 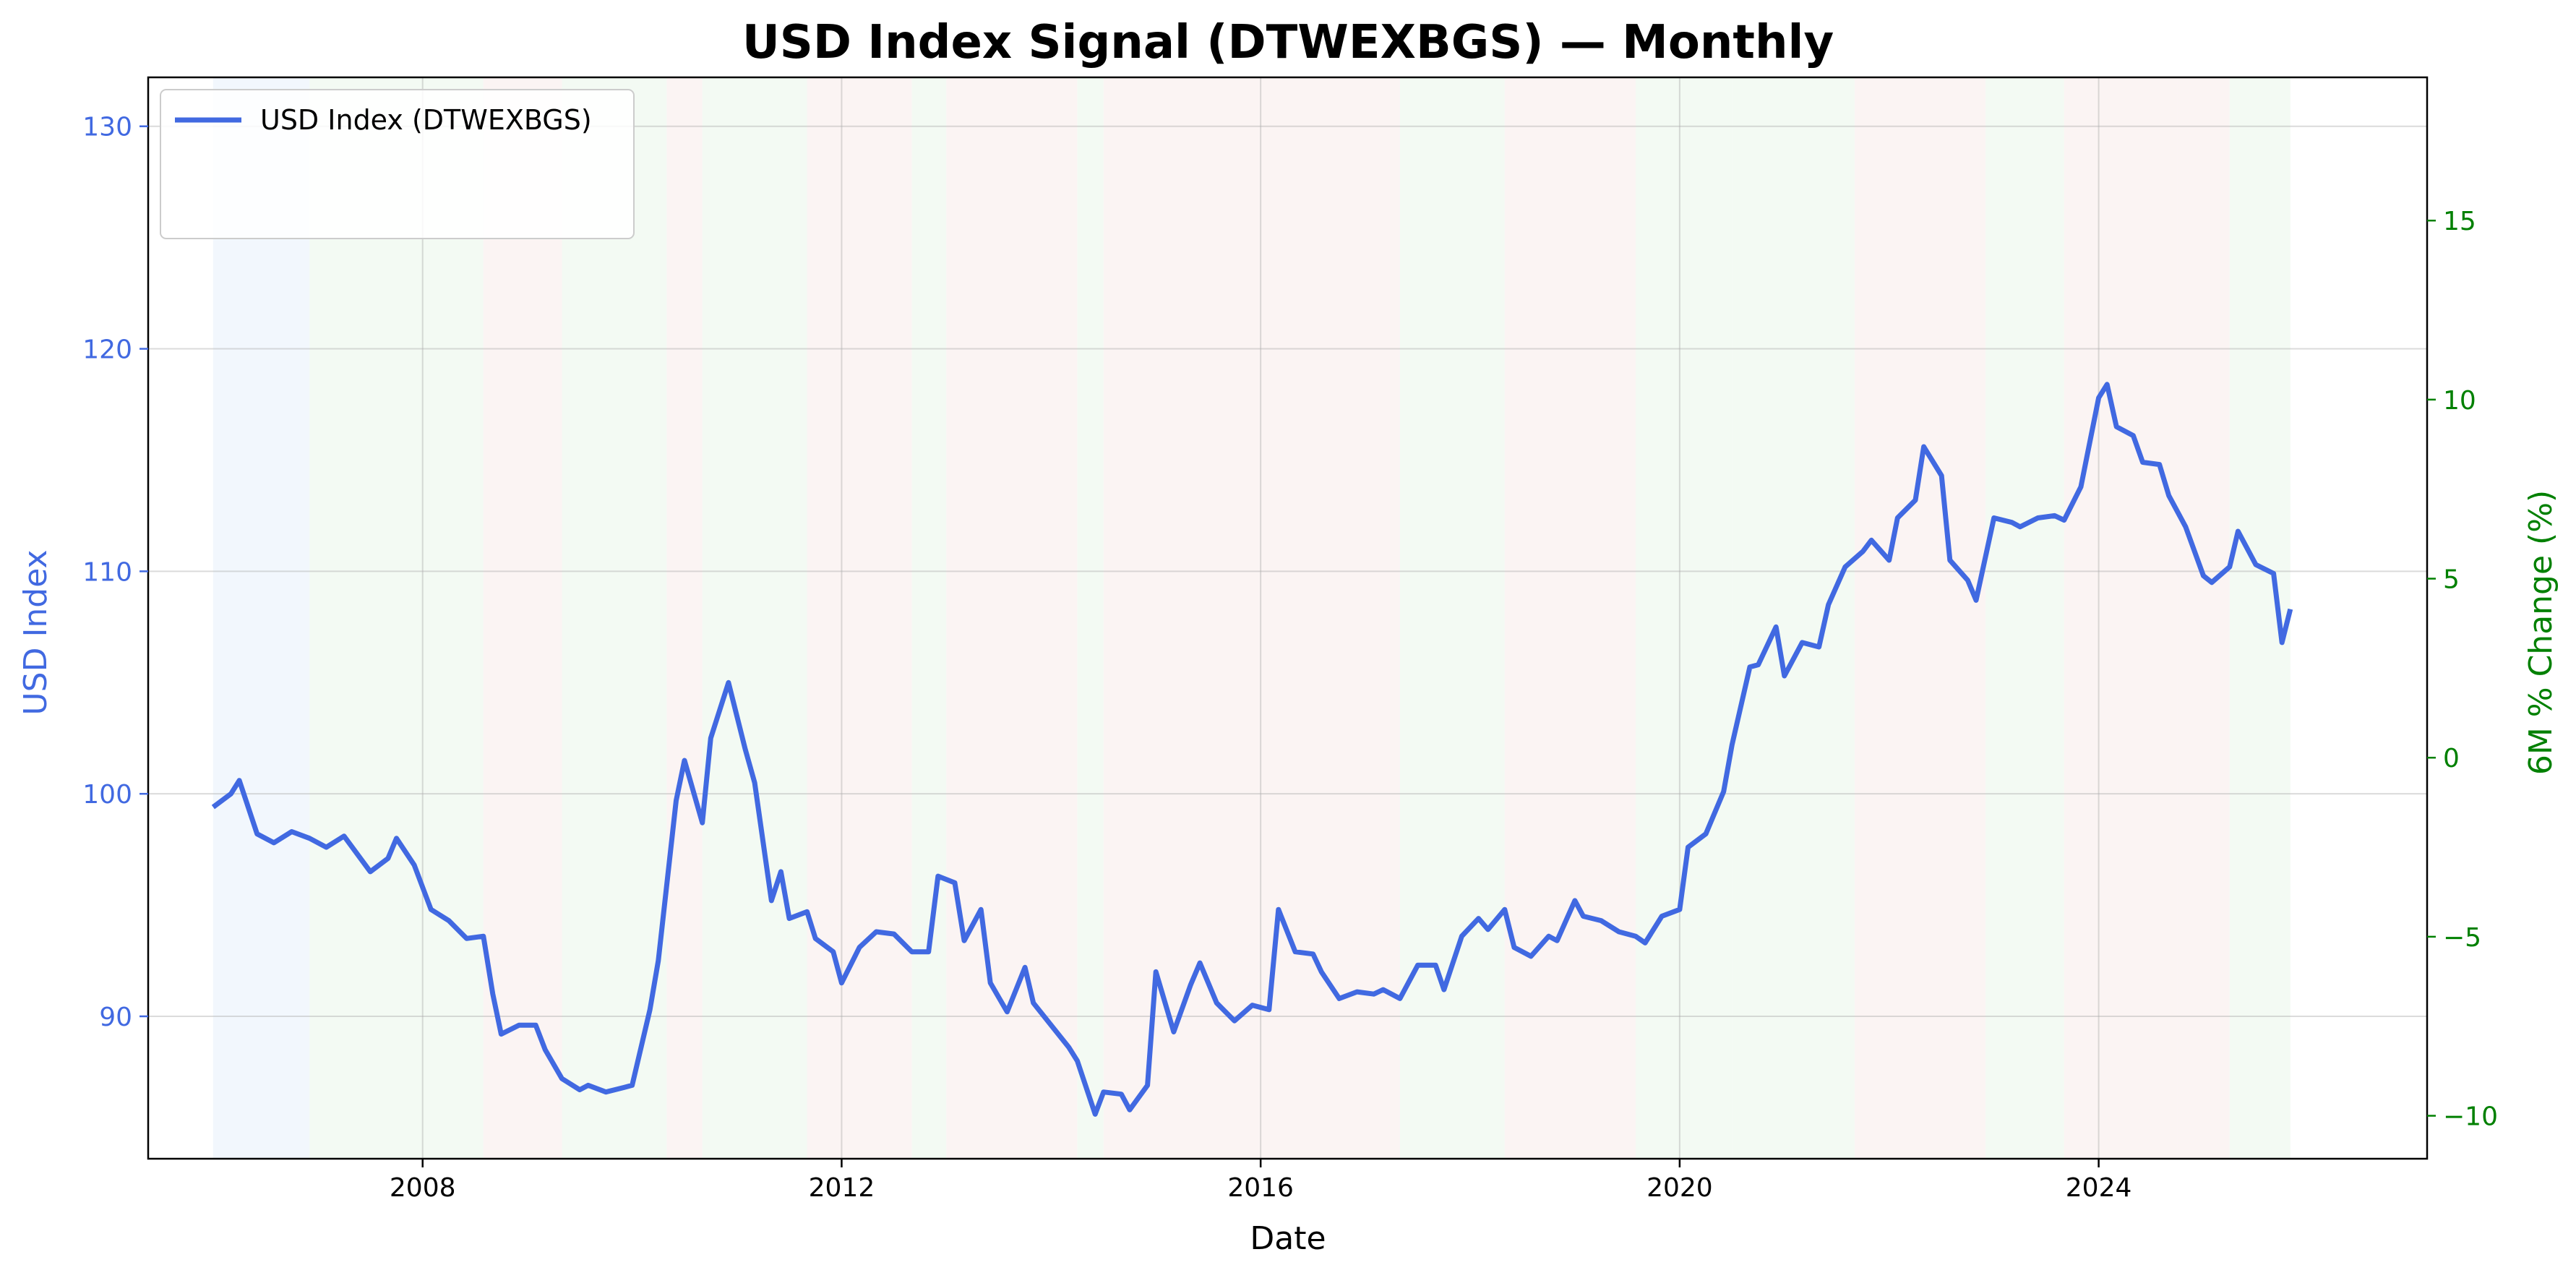 What do you see at coordinates (2460, 221) in the screenshot?
I see `y2-tick-label: 15` at bounding box center [2460, 221].